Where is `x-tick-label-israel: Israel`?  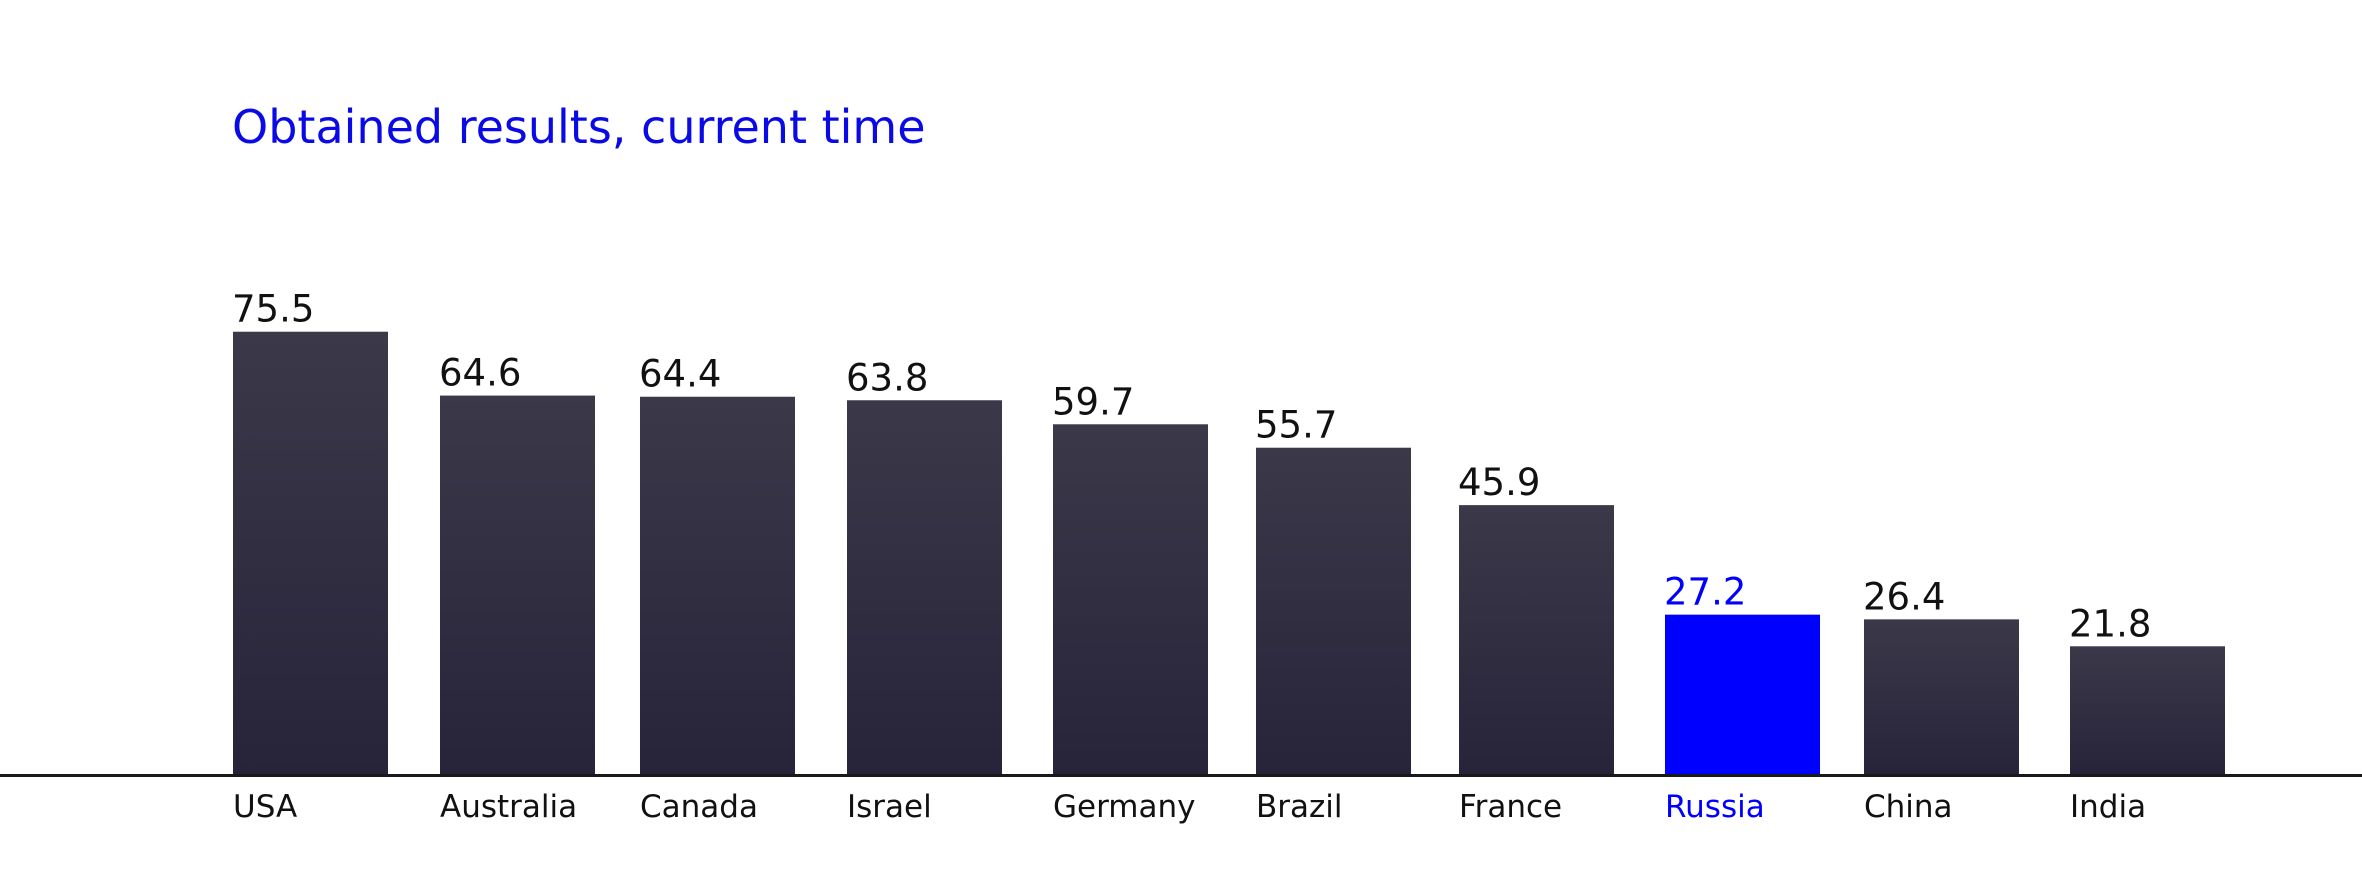
x-tick-label-israel: Israel is located at coordinates (889, 807).